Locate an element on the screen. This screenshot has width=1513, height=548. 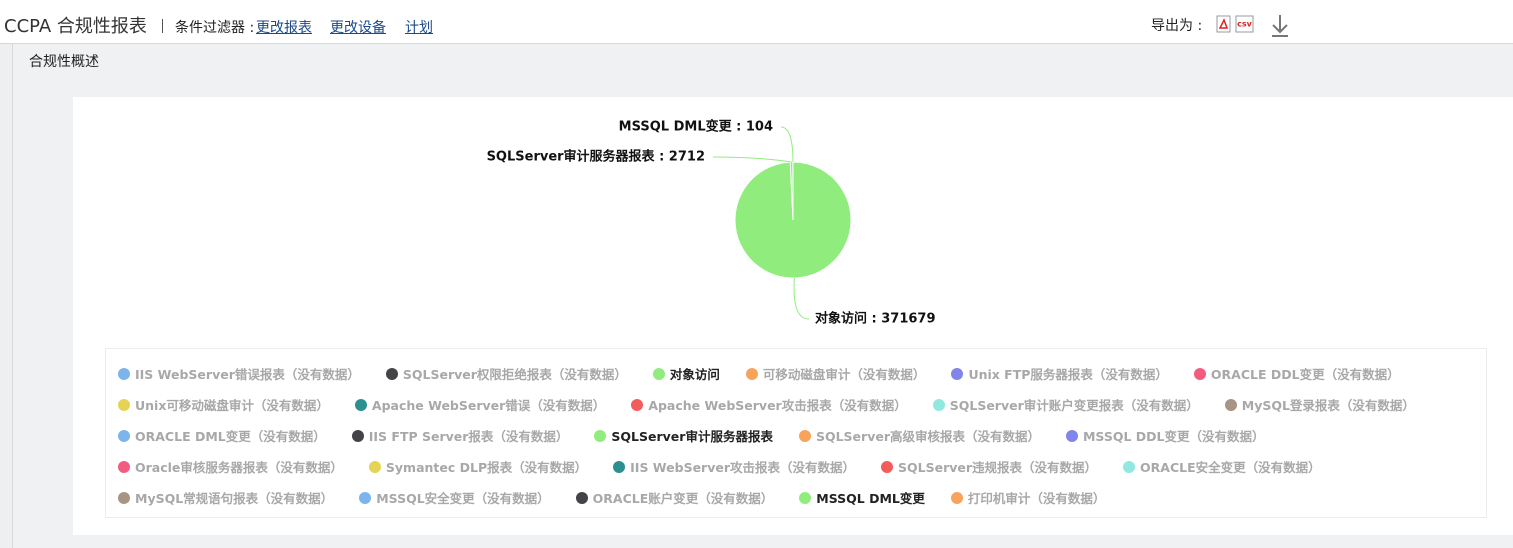
export-label: 导出为 : is located at coordinates (1177, 26).